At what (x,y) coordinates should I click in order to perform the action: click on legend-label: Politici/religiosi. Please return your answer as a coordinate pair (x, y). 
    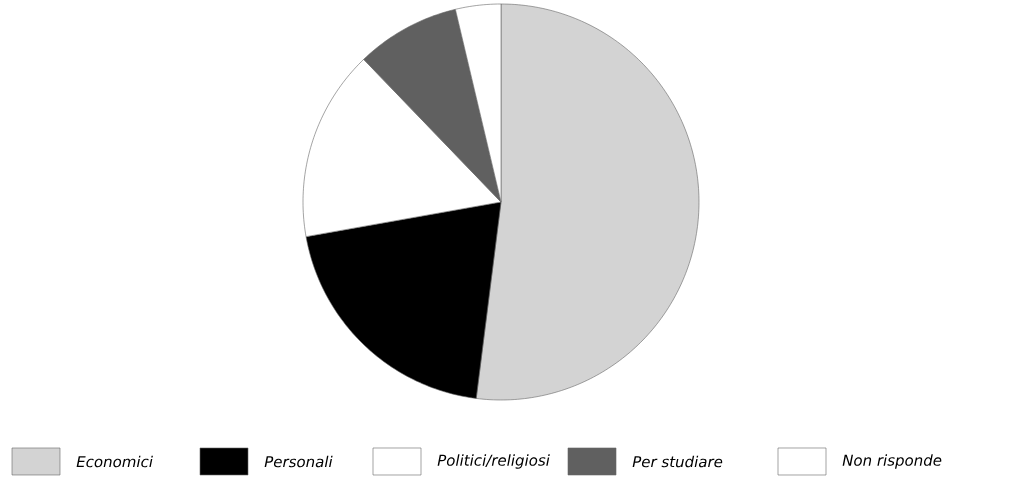
    Looking at the image, I should click on (493, 461).